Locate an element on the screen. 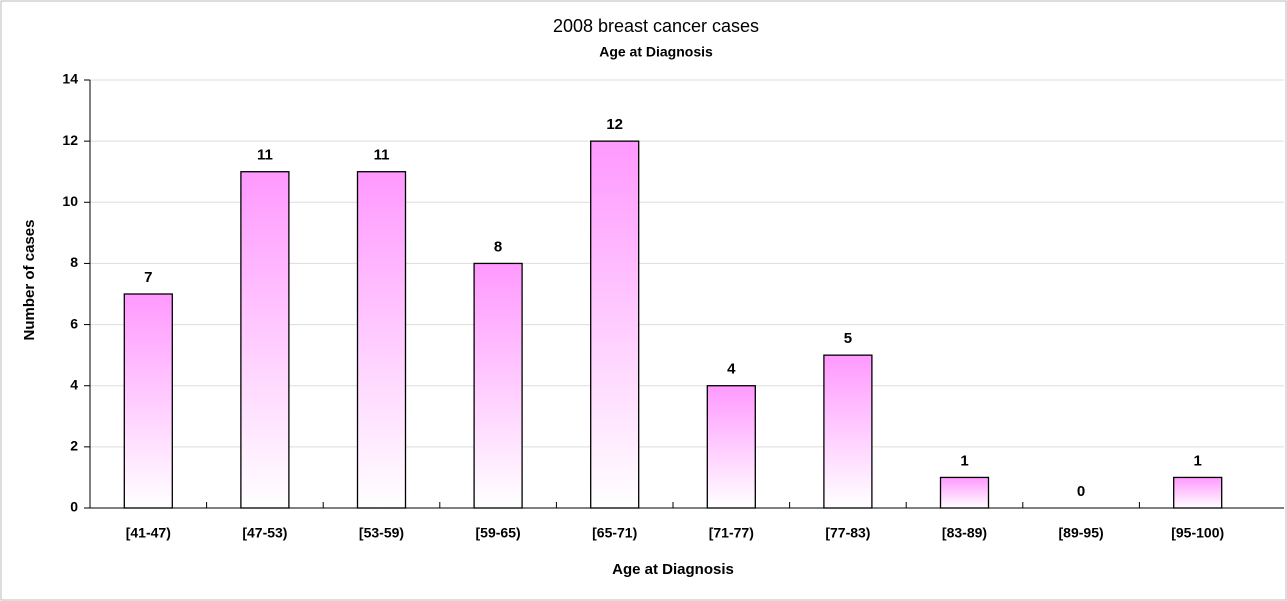 The image size is (1287, 601). y-tick-label: 4 is located at coordinates (74, 384).